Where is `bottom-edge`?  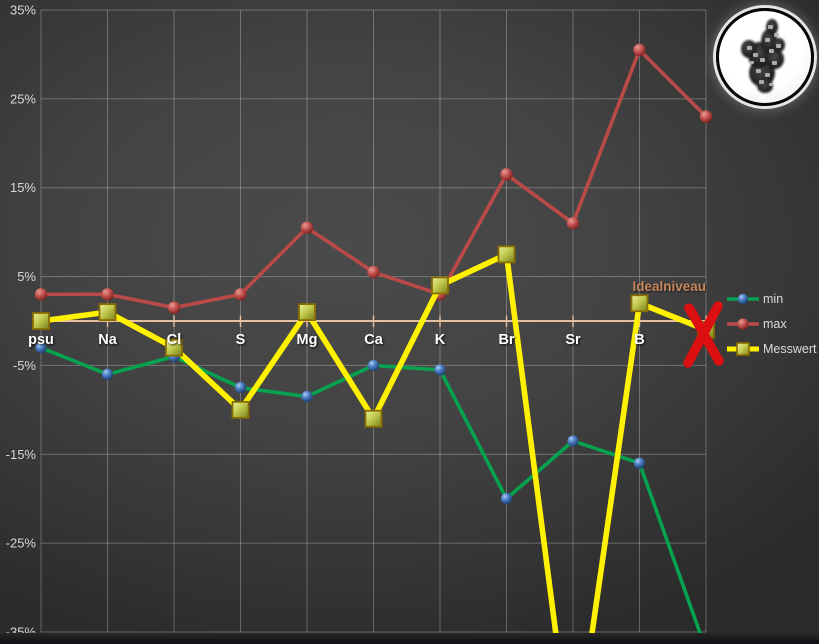
bottom-edge is located at coordinates (409, 638).